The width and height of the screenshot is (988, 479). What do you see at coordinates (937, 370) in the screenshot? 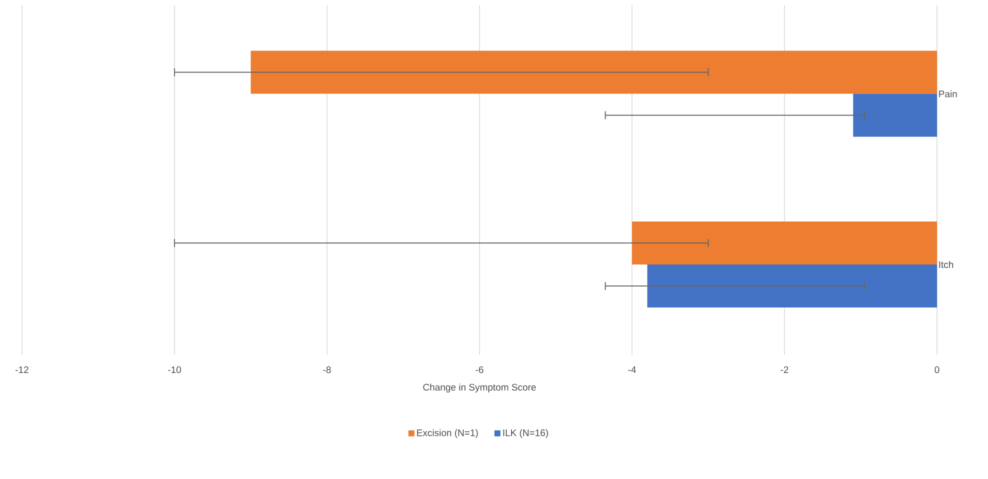
I see `x-tick-label: 0` at bounding box center [937, 370].